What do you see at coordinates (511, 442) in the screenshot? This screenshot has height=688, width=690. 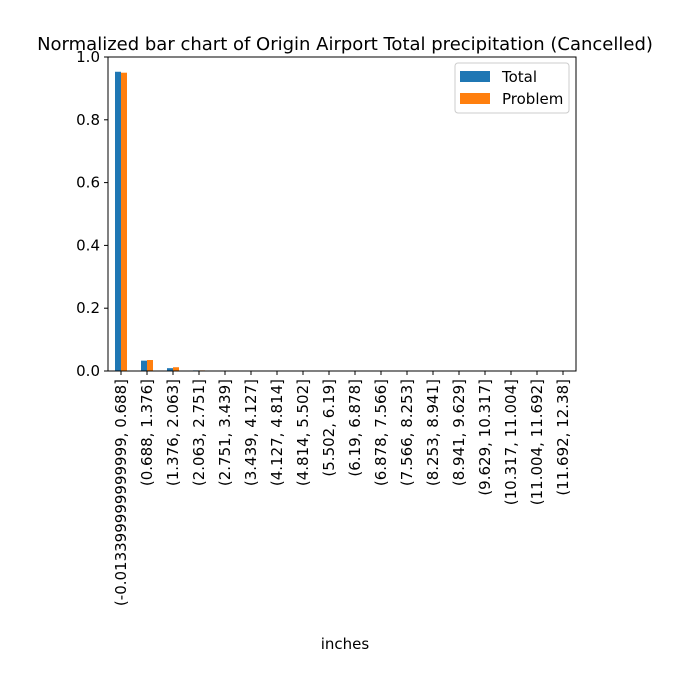 I see `x-tick-label: (10.317, 11.004]` at bounding box center [511, 442].